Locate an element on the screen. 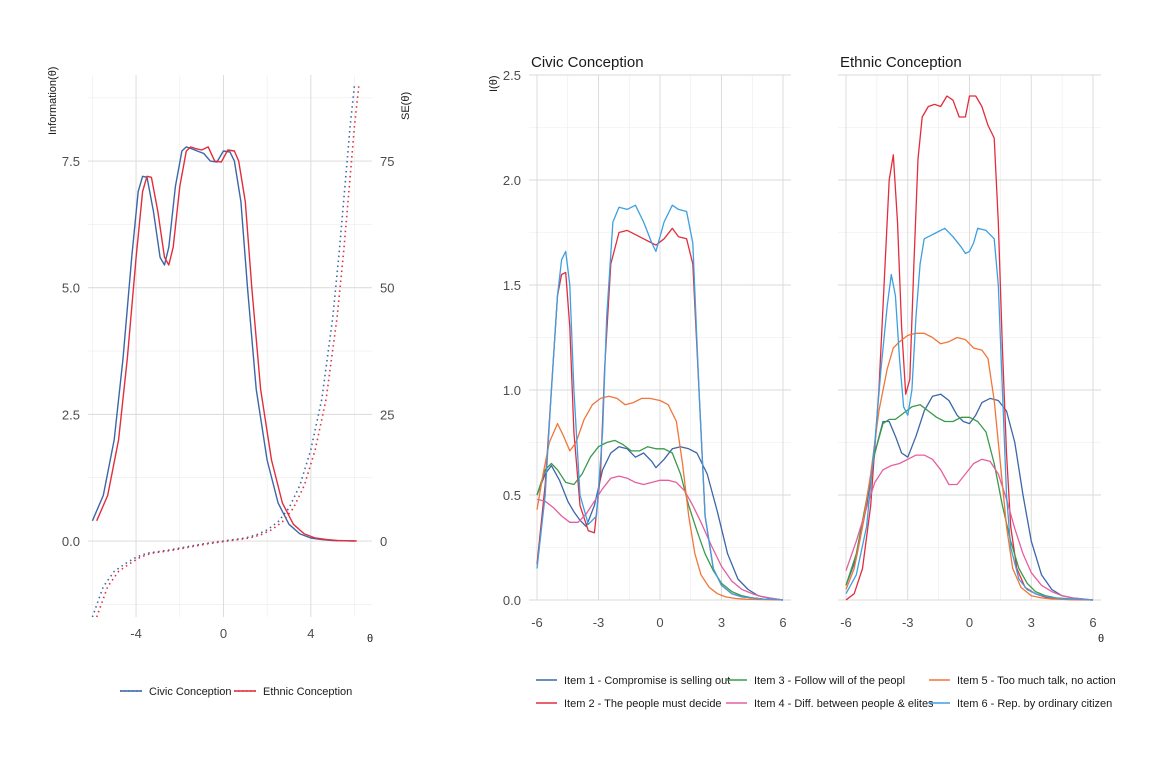  legend-label-item6: Item 6 - Rep. by ordinary citizen is located at coordinates (1034, 704).